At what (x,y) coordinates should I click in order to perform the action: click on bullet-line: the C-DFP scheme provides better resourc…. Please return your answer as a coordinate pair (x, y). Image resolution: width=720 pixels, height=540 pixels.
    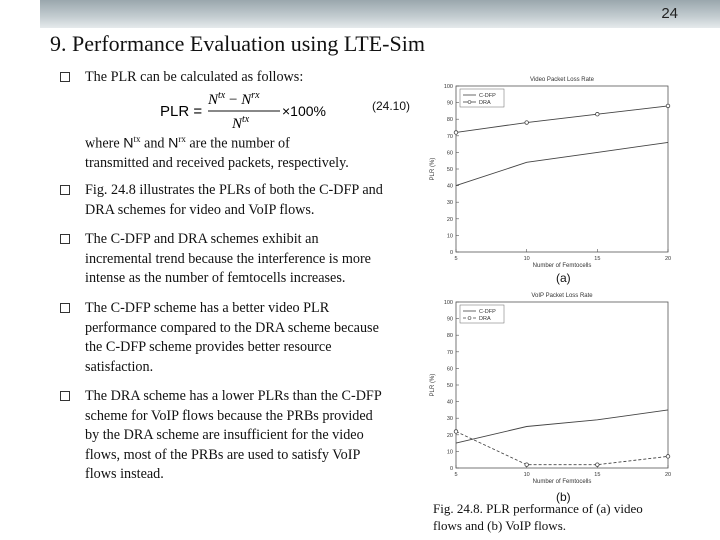
    Looking at the image, I should click on (208, 347).